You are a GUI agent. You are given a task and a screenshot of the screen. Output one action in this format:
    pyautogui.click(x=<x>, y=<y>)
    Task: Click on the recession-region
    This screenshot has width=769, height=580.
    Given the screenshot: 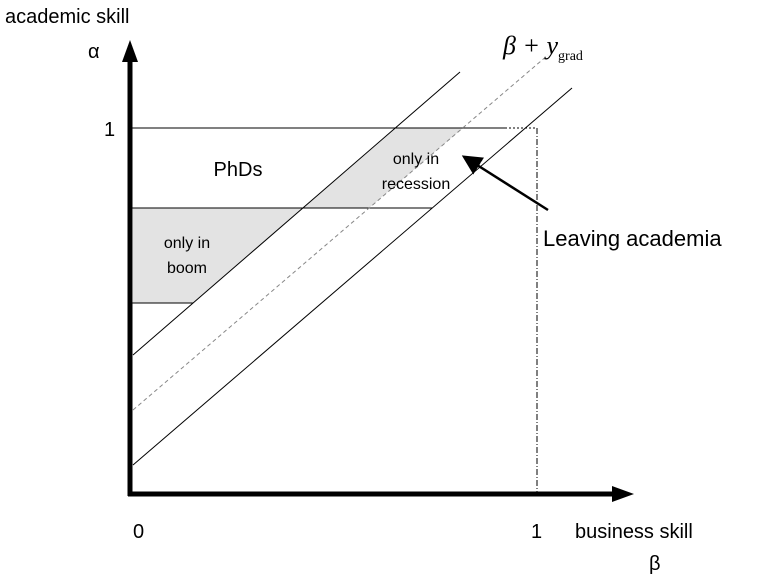 What is the action you would take?
    pyautogui.click(x=383, y=168)
    